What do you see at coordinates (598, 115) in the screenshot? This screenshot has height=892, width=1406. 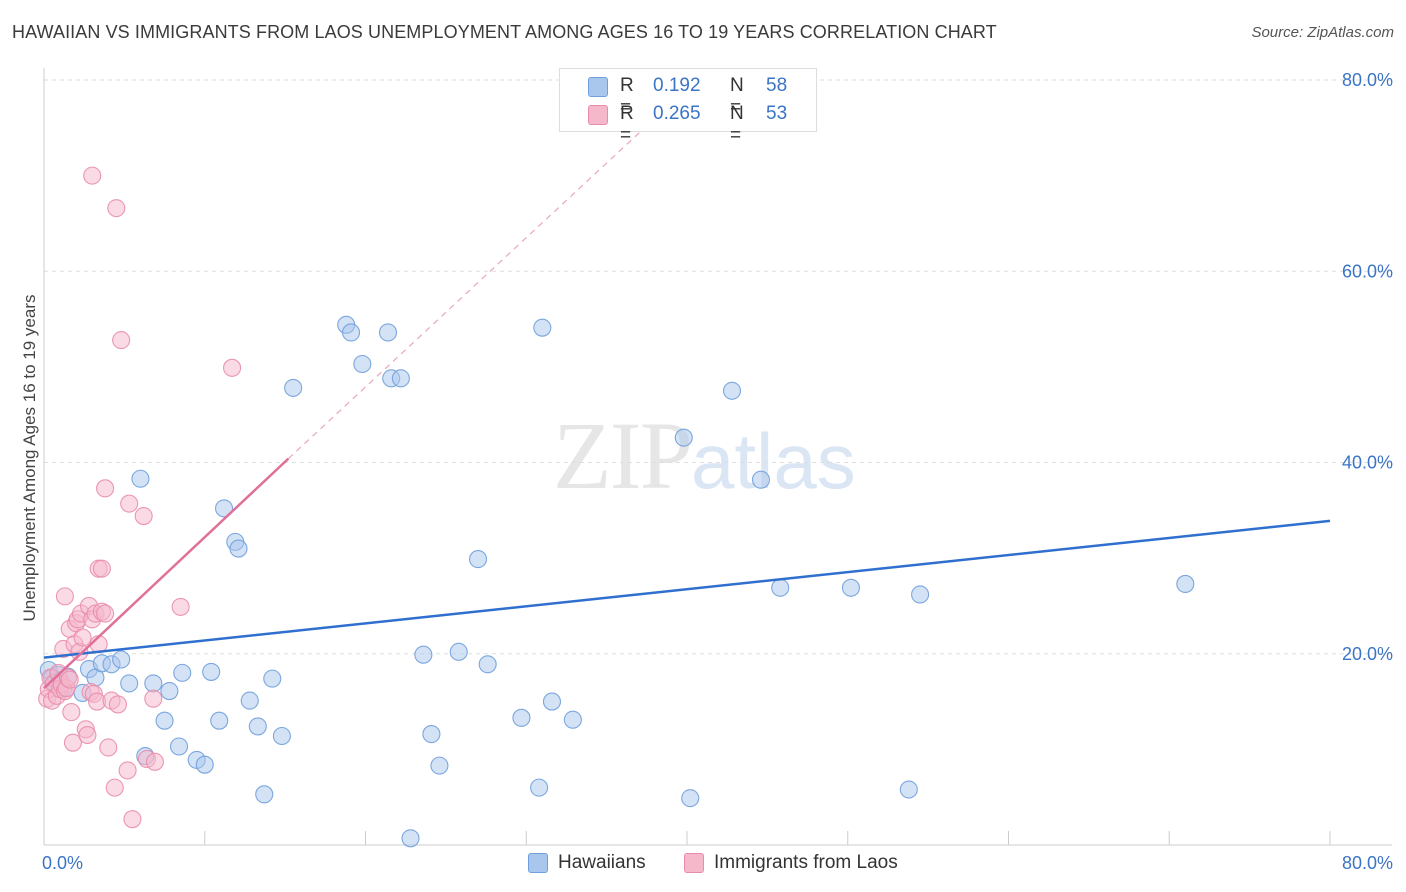 I see `laos-swatch` at bounding box center [598, 115].